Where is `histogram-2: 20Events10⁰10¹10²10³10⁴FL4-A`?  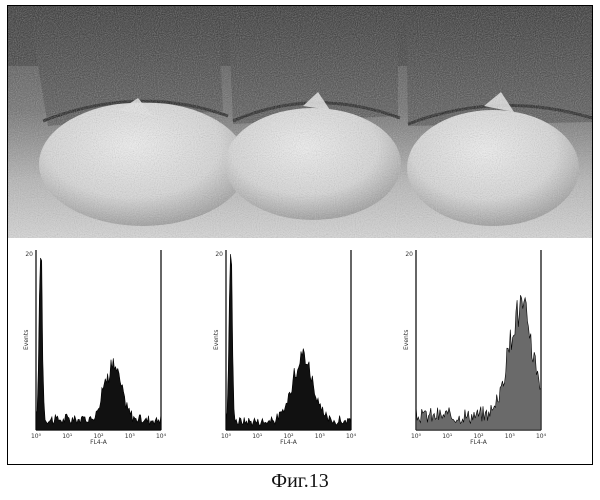 histogram-2: 20Events10⁰10¹10²10³10⁴FL4-A is located at coordinates (285, 348).